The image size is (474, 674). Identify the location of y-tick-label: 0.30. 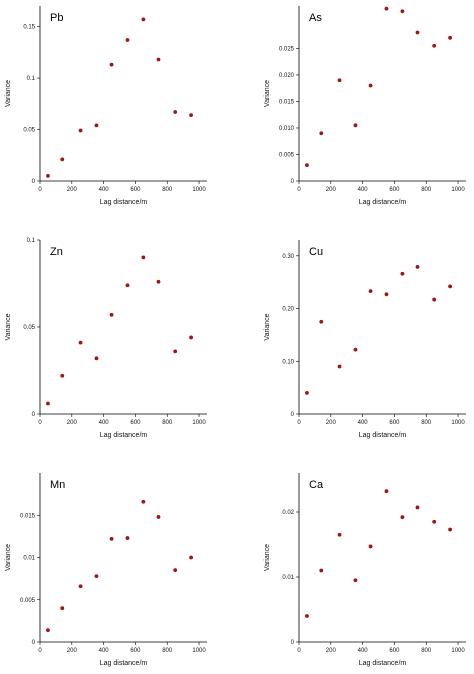
(288, 257).